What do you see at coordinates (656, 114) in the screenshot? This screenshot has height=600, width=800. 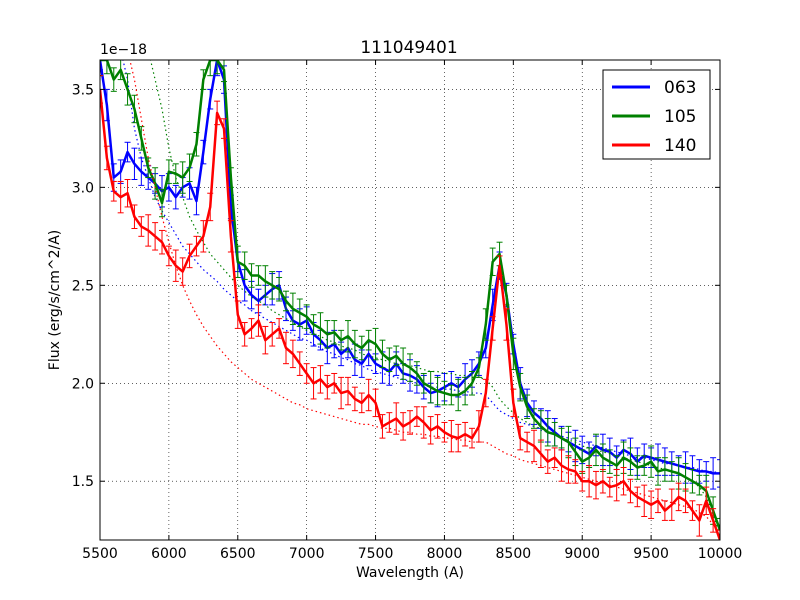 I see `legend: 063 105 140` at bounding box center [656, 114].